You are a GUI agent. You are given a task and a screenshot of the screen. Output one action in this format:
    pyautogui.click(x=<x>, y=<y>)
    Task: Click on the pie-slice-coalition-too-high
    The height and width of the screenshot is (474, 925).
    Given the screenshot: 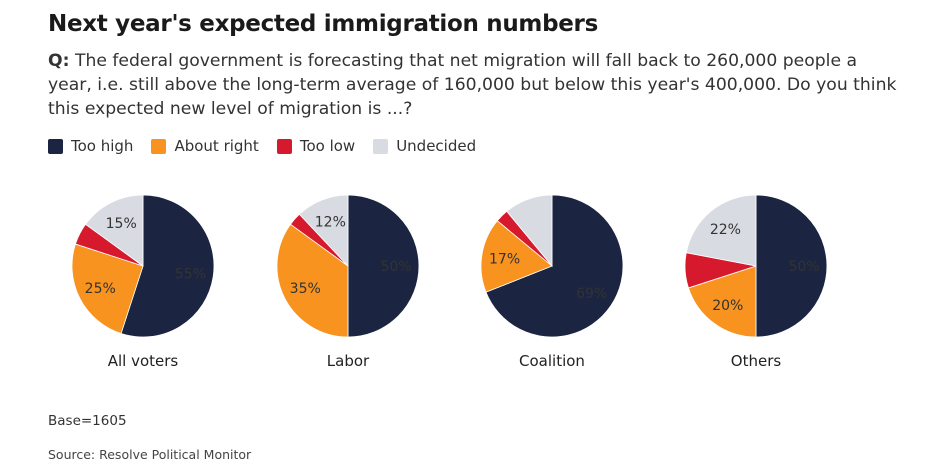 What is the action you would take?
    pyautogui.click(x=554, y=266)
    